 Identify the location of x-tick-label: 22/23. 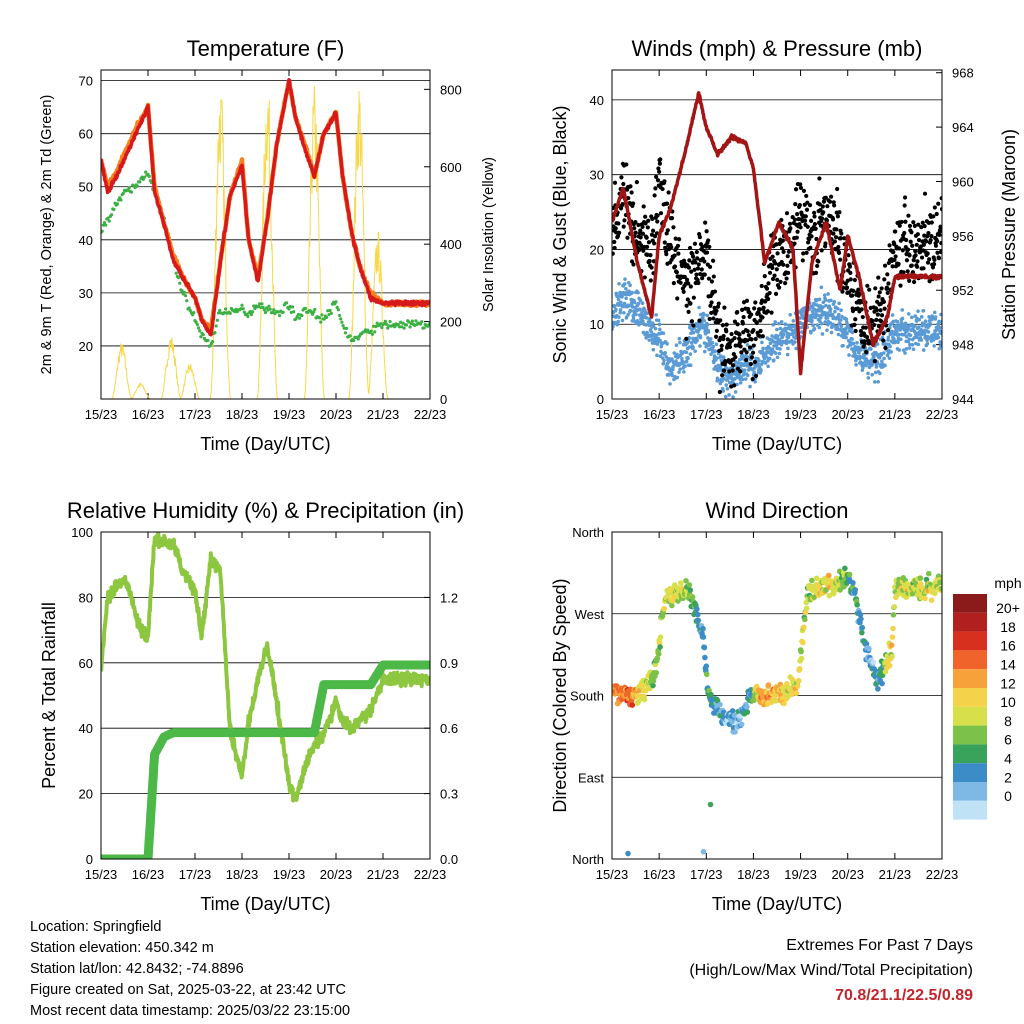
(942, 414).